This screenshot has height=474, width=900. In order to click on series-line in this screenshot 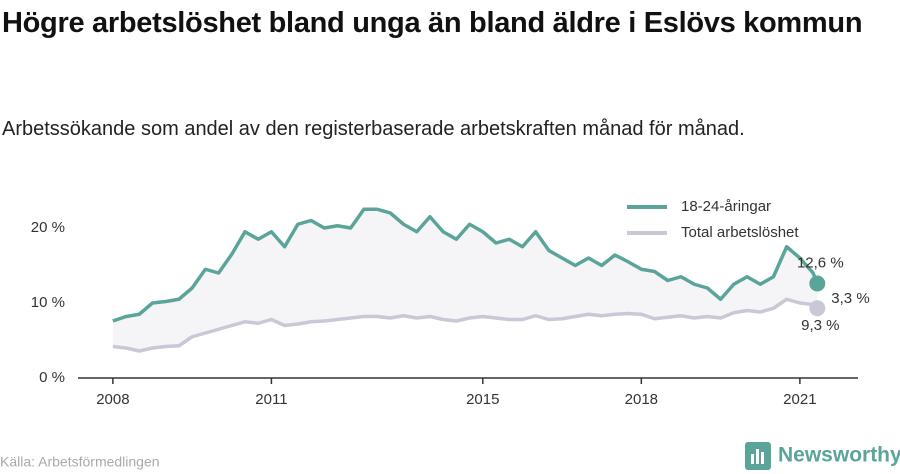, I will do `click(465, 325)`.